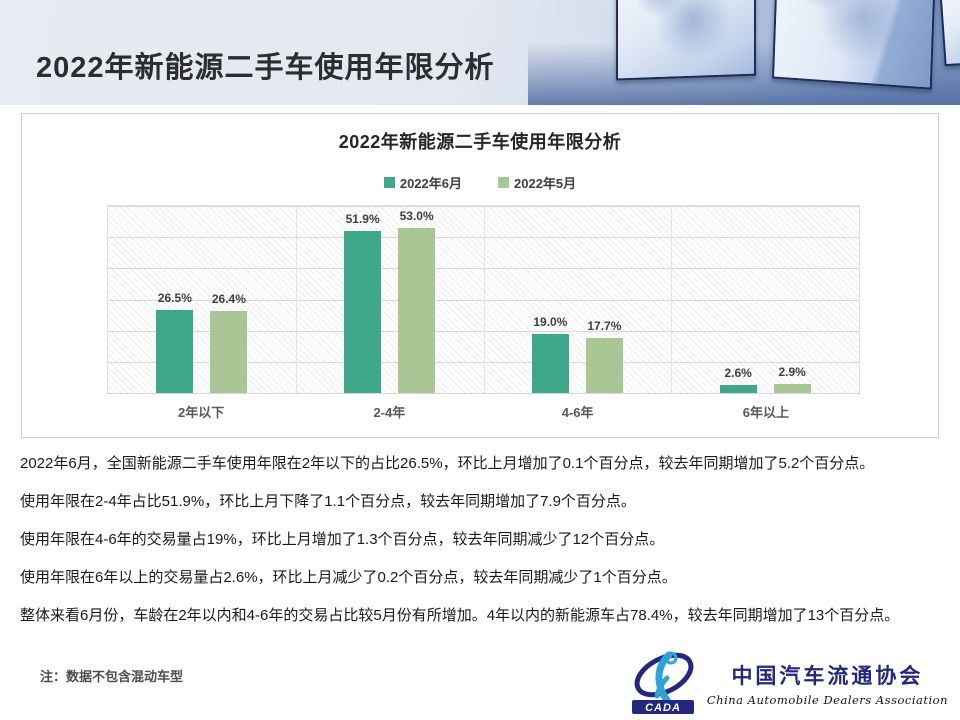  Describe the element at coordinates (363, 312) in the screenshot. I see `bar-2022年6月-2-4年` at that location.